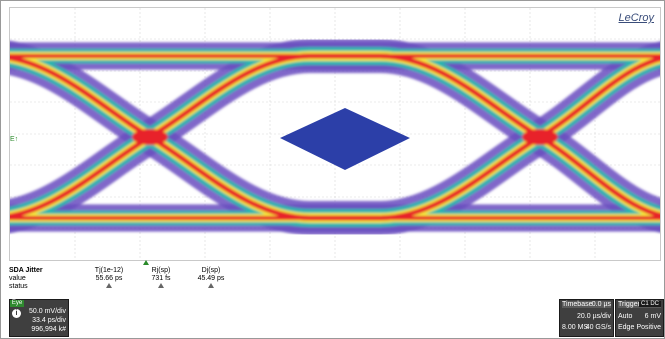  I want to click on channel-tag: Eye, so click(17, 303).